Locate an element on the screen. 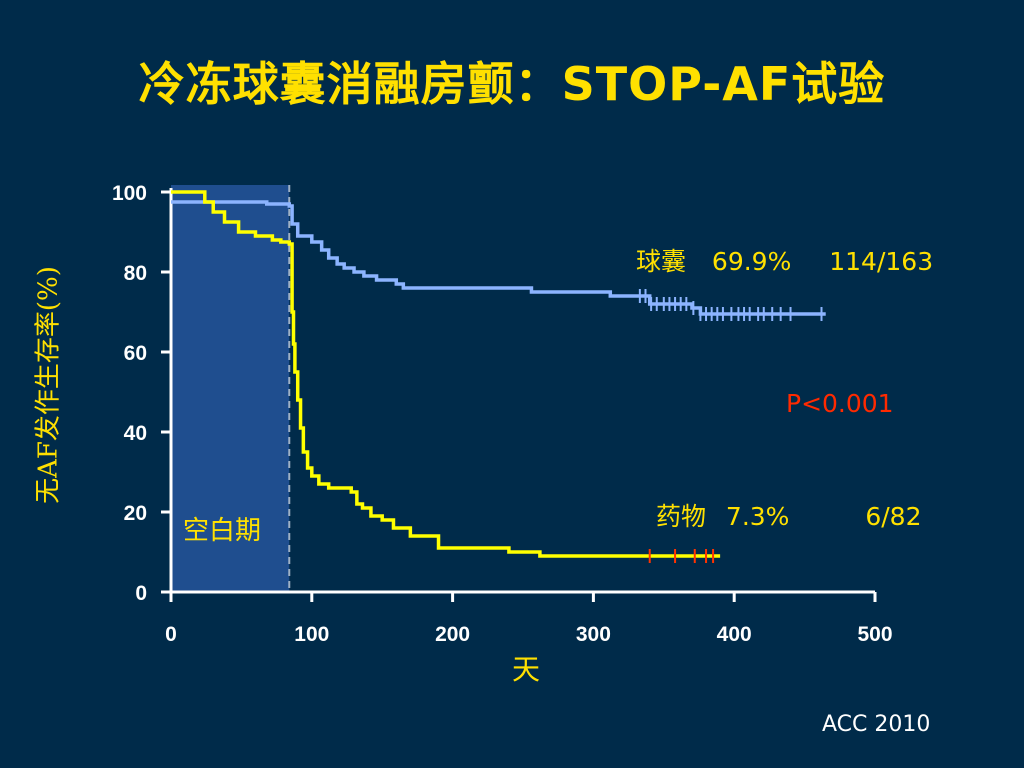 This screenshot has width=1024, height=768. x-tick-label: 300 is located at coordinates (593, 634).